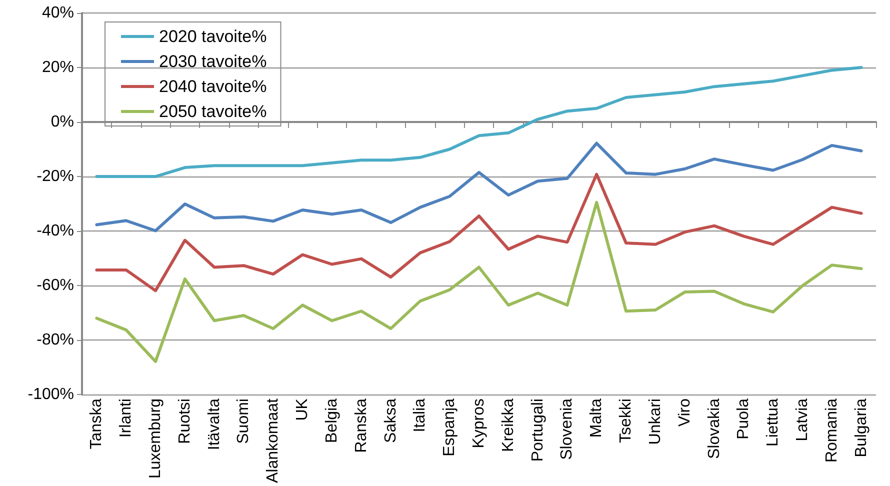 The image size is (890, 486). I want to click on x-tick-label: Romania, so click(831, 430).